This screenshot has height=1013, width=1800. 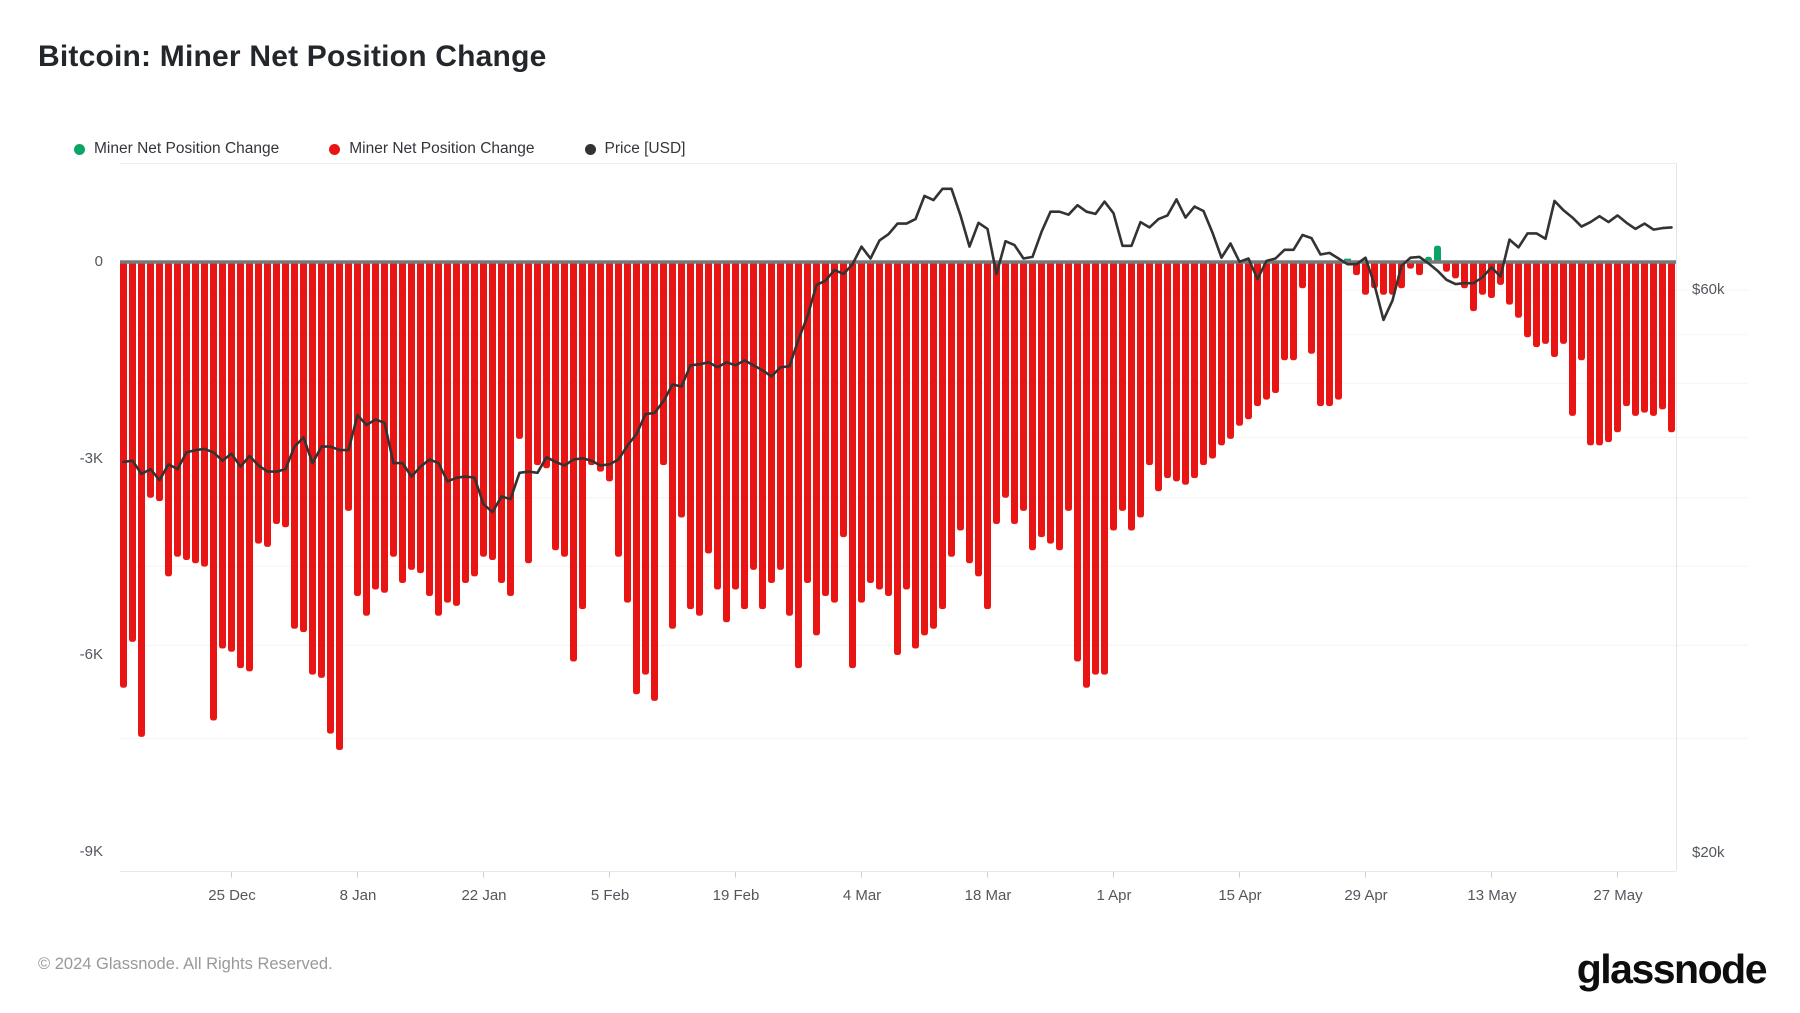 I want to click on x-axis-label: 25 Dec, so click(x=232, y=895).